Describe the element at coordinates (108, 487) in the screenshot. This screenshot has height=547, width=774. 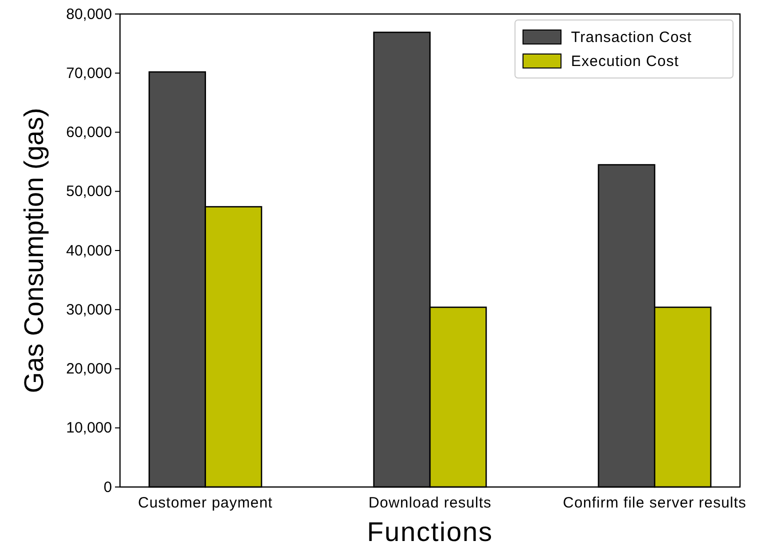
I see `y-tick-label: 0` at that location.